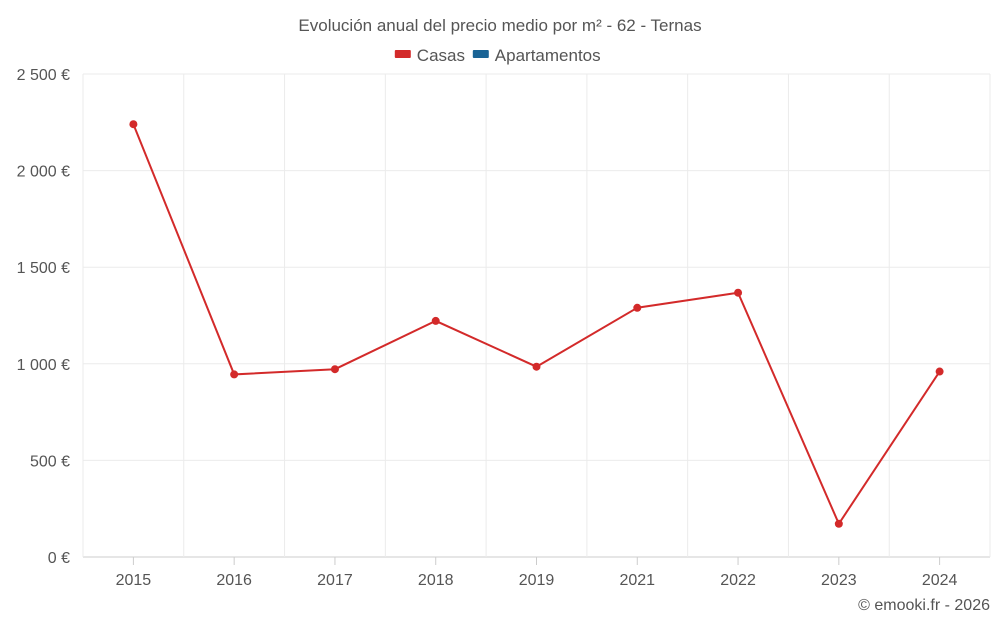 The height and width of the screenshot is (625, 1000). I want to click on legend-item-casas: Casas, so click(429, 55).